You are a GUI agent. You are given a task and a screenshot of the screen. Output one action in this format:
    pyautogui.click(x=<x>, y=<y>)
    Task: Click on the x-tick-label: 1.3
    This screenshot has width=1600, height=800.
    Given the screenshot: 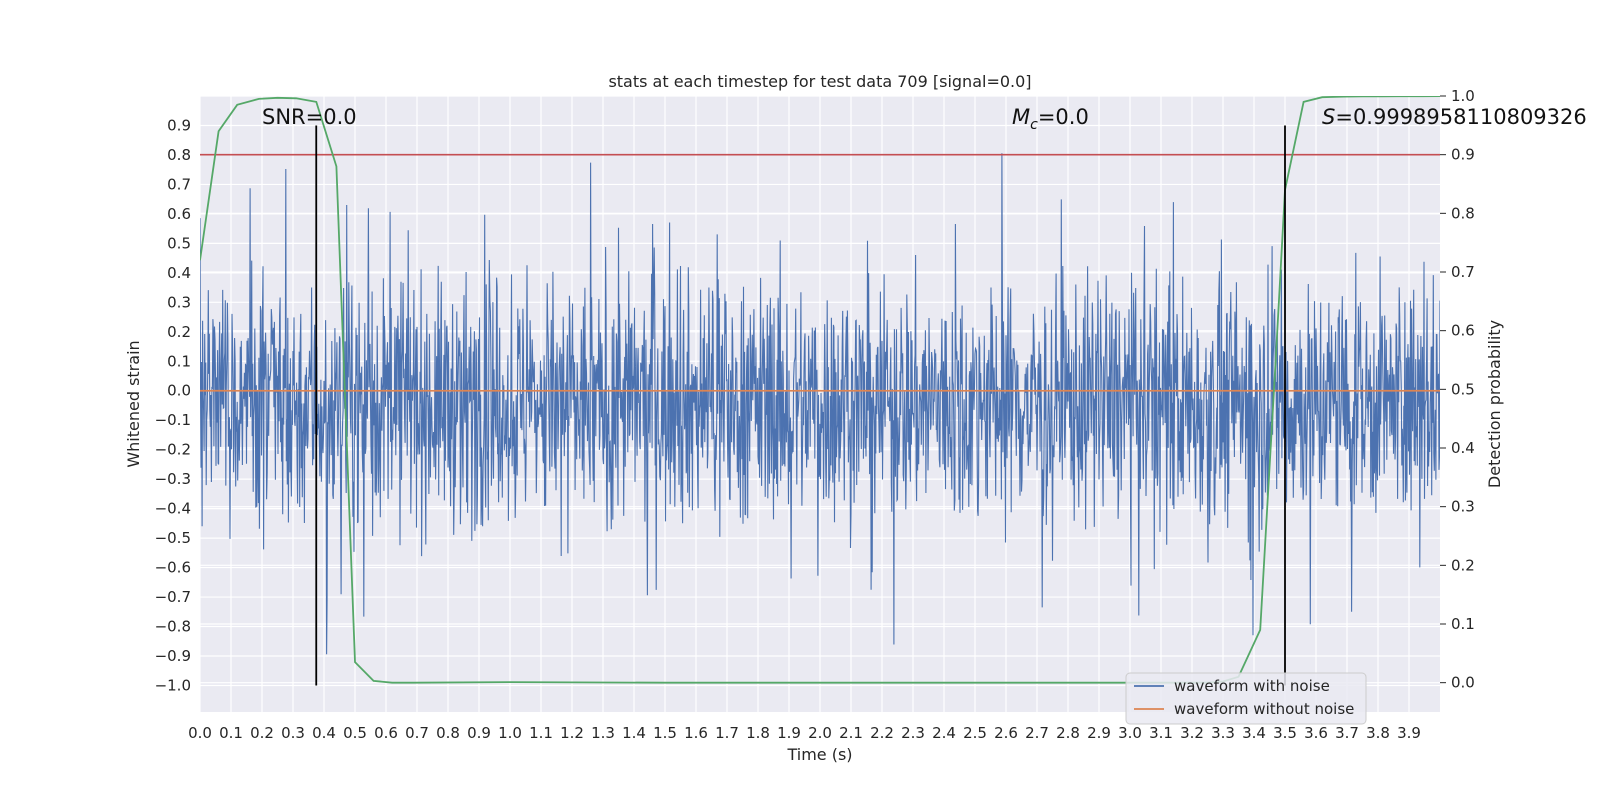 What is the action you would take?
    pyautogui.click(x=603, y=733)
    